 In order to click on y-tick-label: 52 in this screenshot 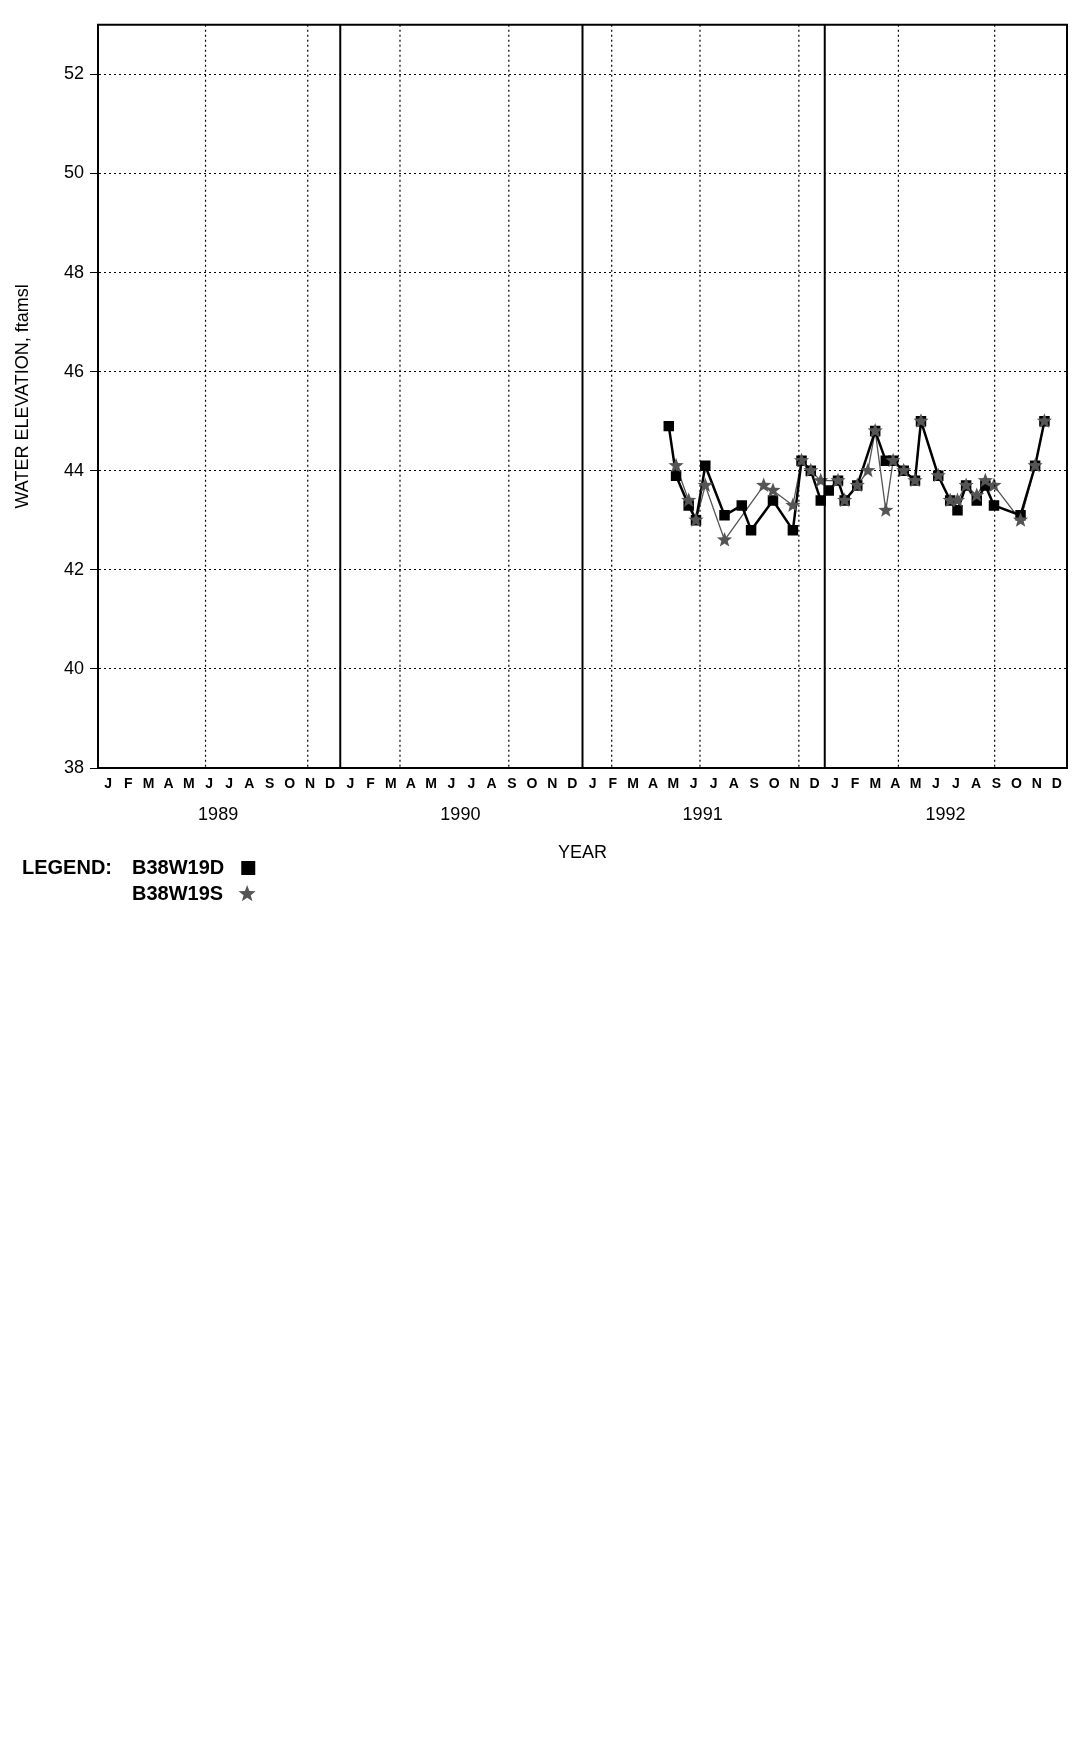, I will do `click(73, 73)`.